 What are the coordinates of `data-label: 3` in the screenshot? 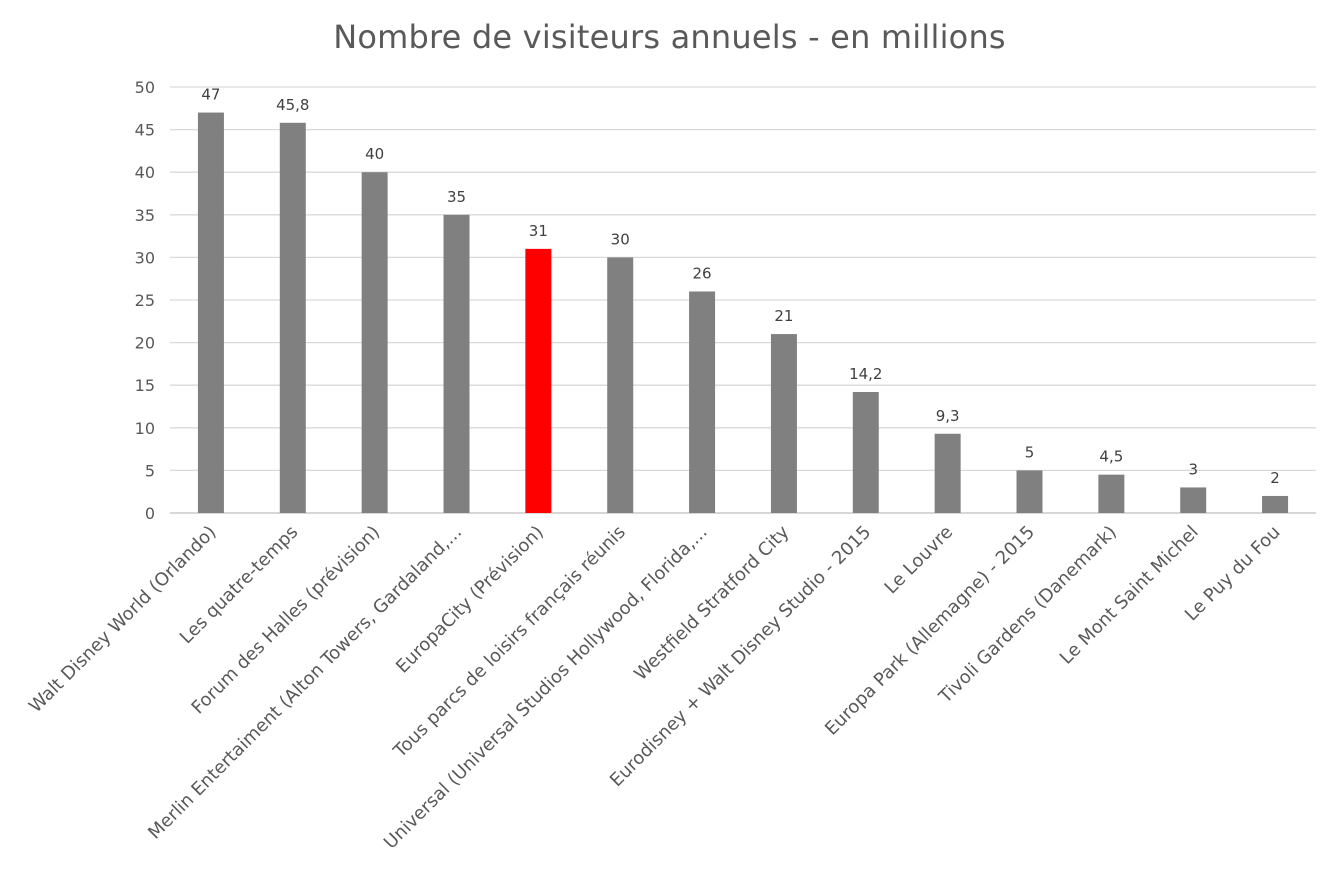 It's located at (1193, 469).